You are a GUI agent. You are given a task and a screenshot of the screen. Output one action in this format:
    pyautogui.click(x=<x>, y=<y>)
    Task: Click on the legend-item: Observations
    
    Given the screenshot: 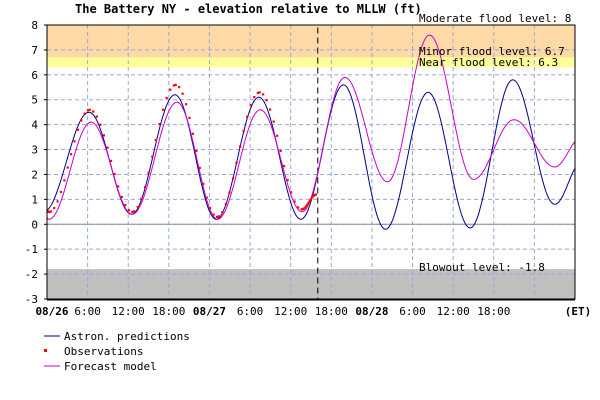 What is the action you would take?
    pyautogui.click(x=93, y=351)
    